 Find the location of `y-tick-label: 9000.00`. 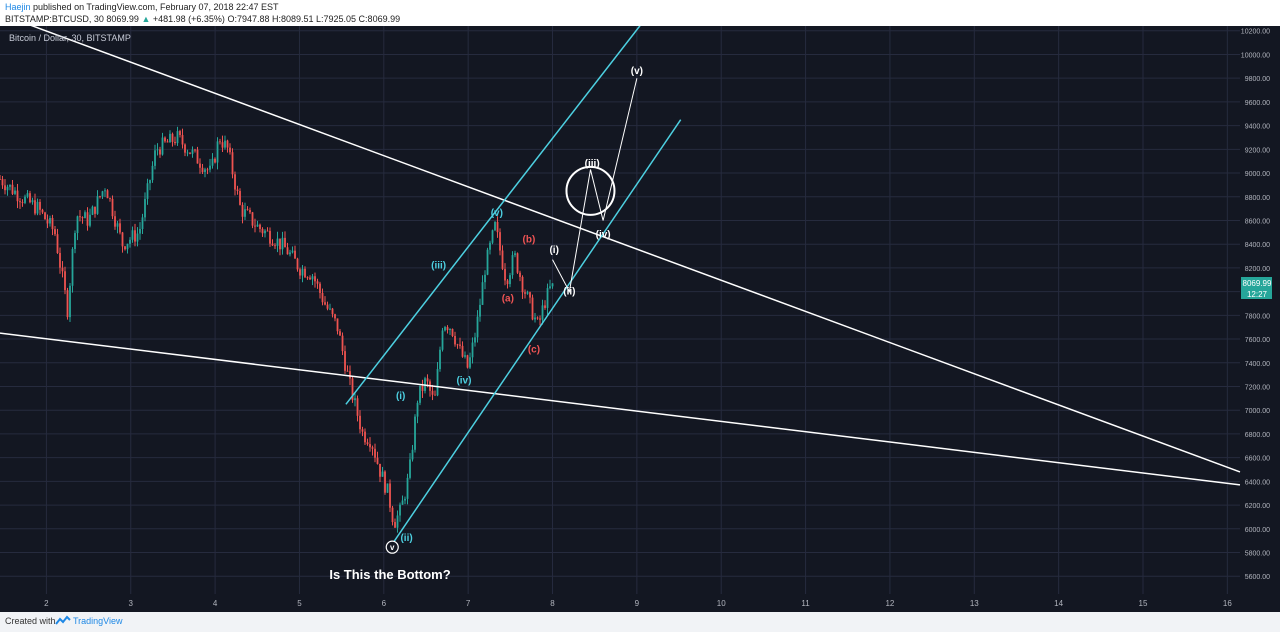

y-tick-label: 9000.00 is located at coordinates (1257, 174).